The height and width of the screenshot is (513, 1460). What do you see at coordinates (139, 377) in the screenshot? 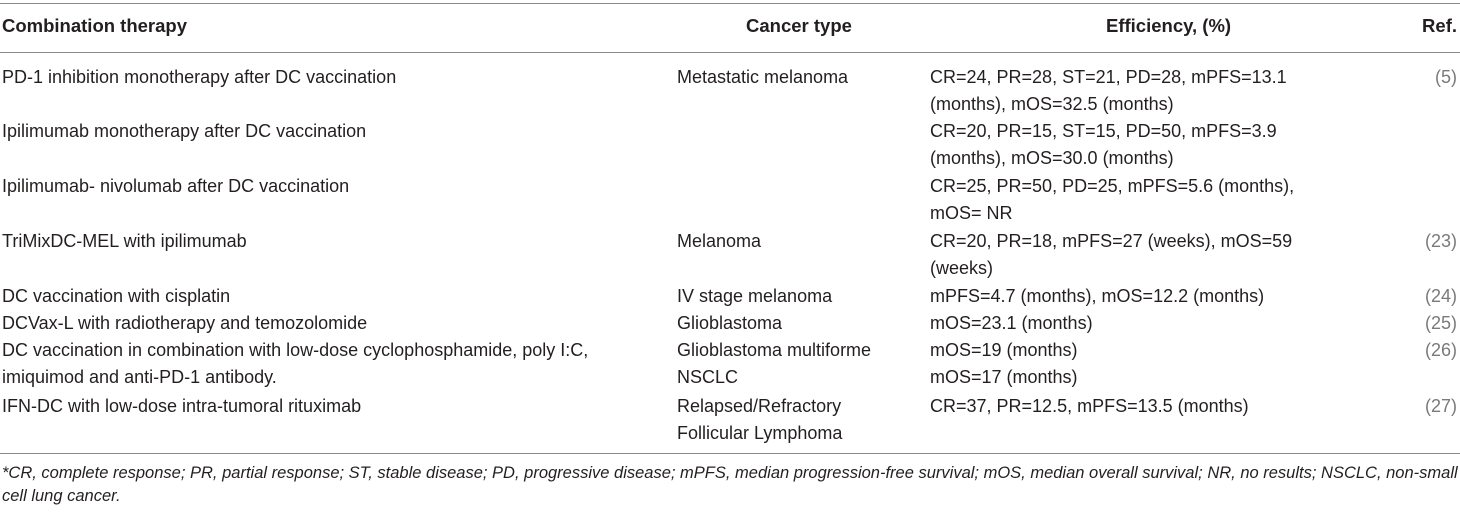
I see `cell-therapy-line: imiquimod and anti-PD-1 antibody.` at bounding box center [139, 377].